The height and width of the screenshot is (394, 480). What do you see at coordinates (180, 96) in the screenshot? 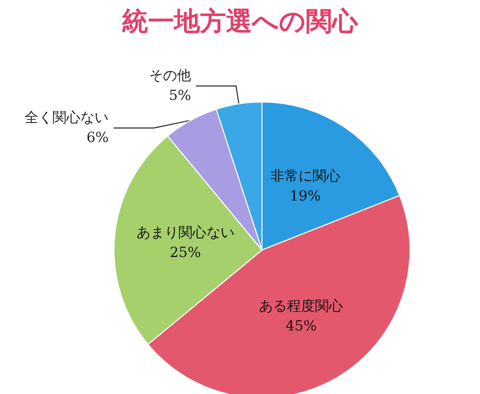
I see `data-label: 5%` at bounding box center [180, 96].